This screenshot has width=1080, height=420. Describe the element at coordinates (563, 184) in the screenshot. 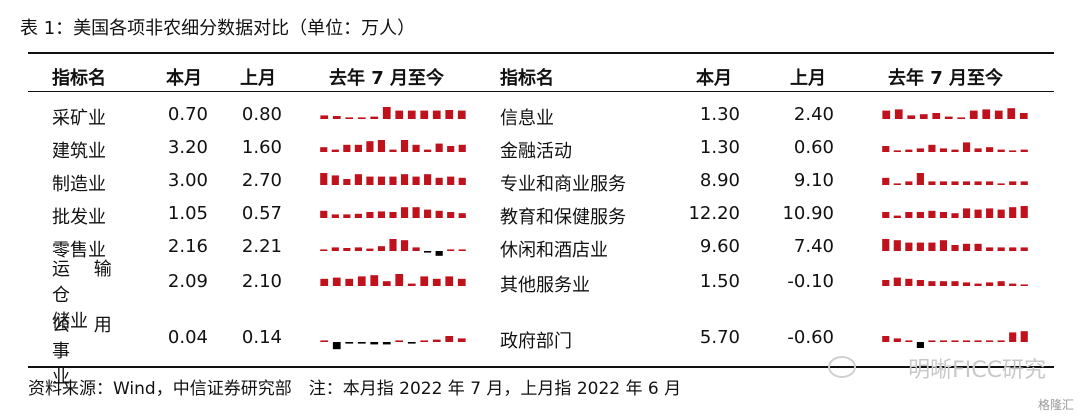

I see `row-label: 专业和商业服务` at that location.